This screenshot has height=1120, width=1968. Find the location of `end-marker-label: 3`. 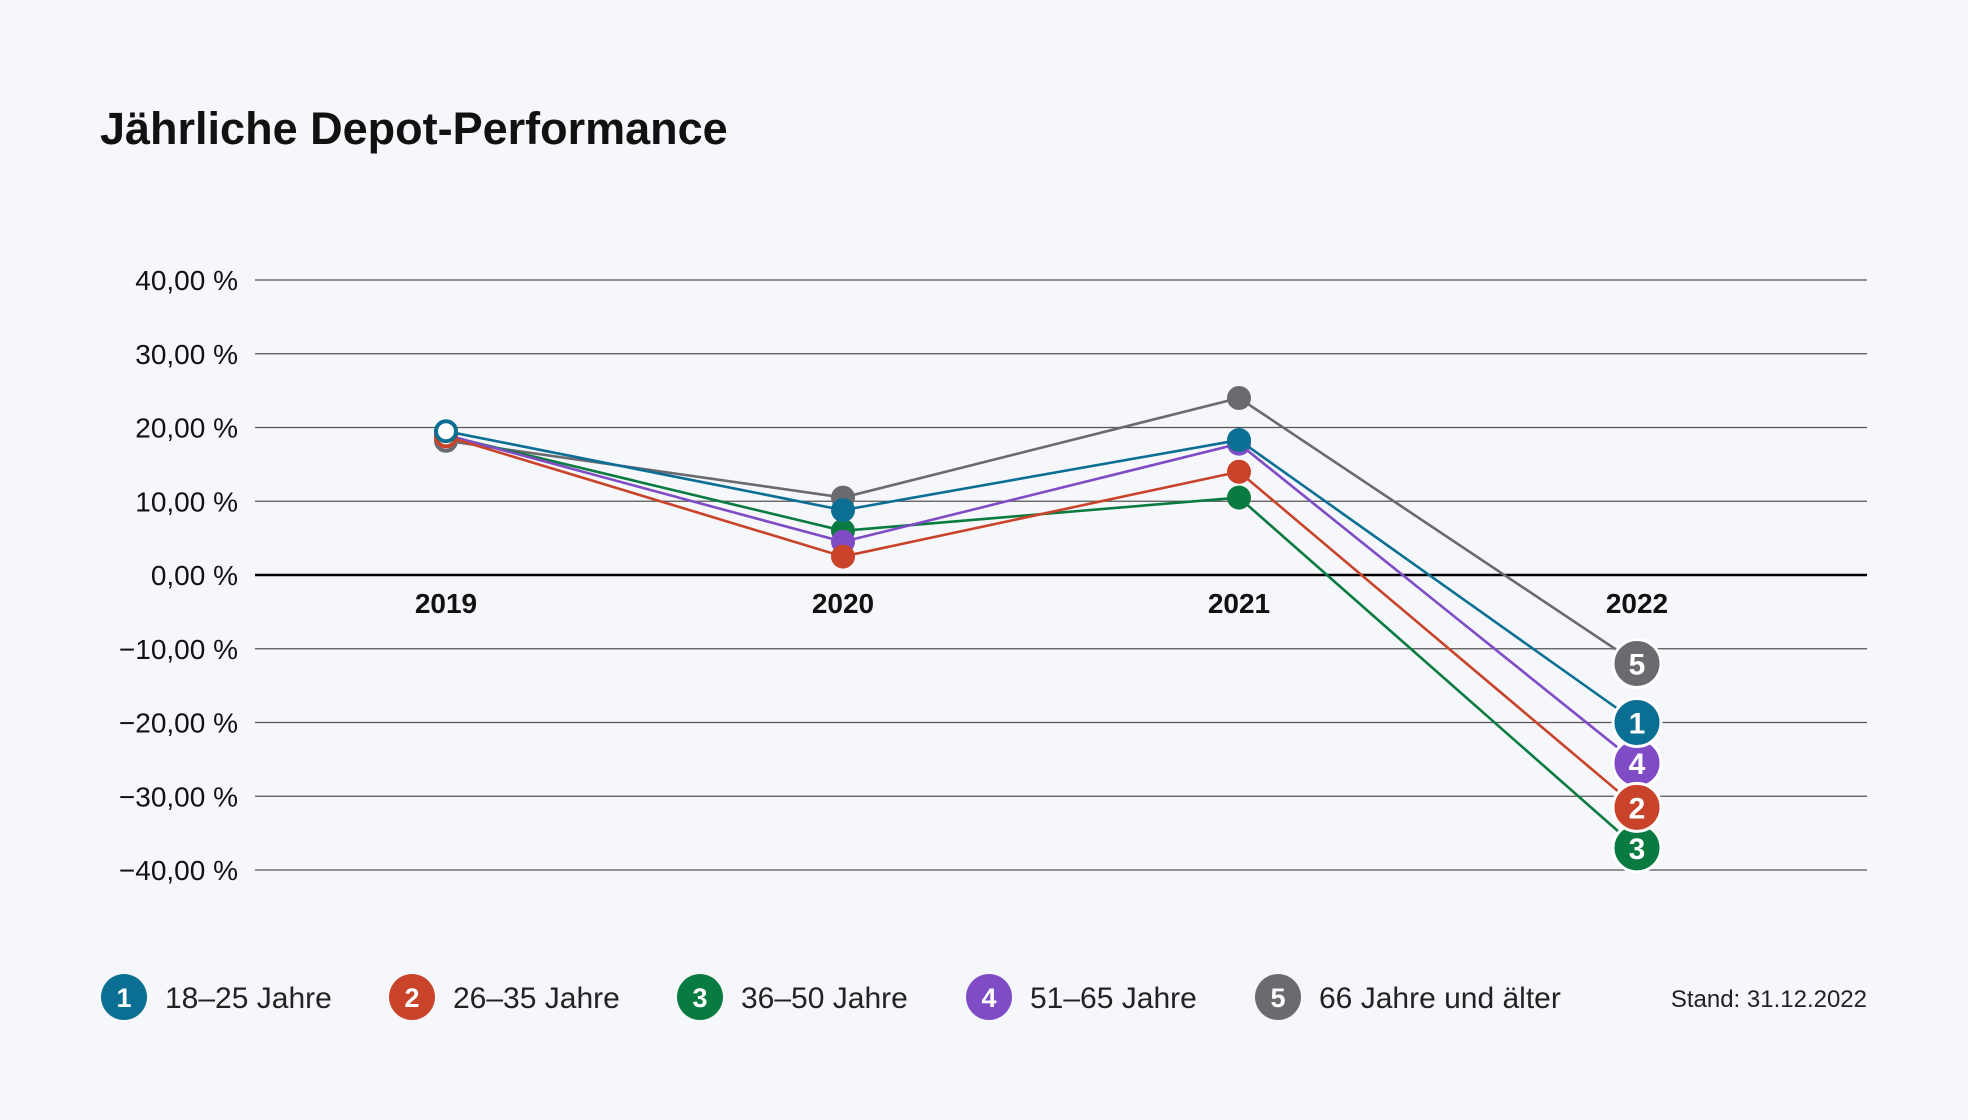

end-marker-label: 3 is located at coordinates (1637, 849).